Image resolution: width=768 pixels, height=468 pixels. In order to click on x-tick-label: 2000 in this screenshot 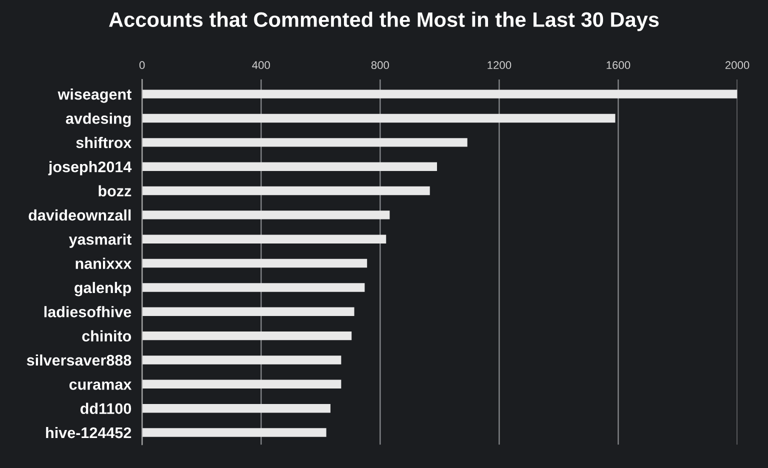, I will do `click(737, 65)`.